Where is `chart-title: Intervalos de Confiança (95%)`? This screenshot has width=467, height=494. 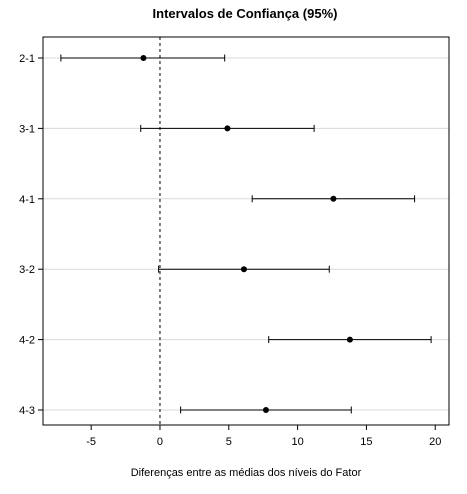
chart-title: Intervalos de Confiança (95%) is located at coordinates (245, 13).